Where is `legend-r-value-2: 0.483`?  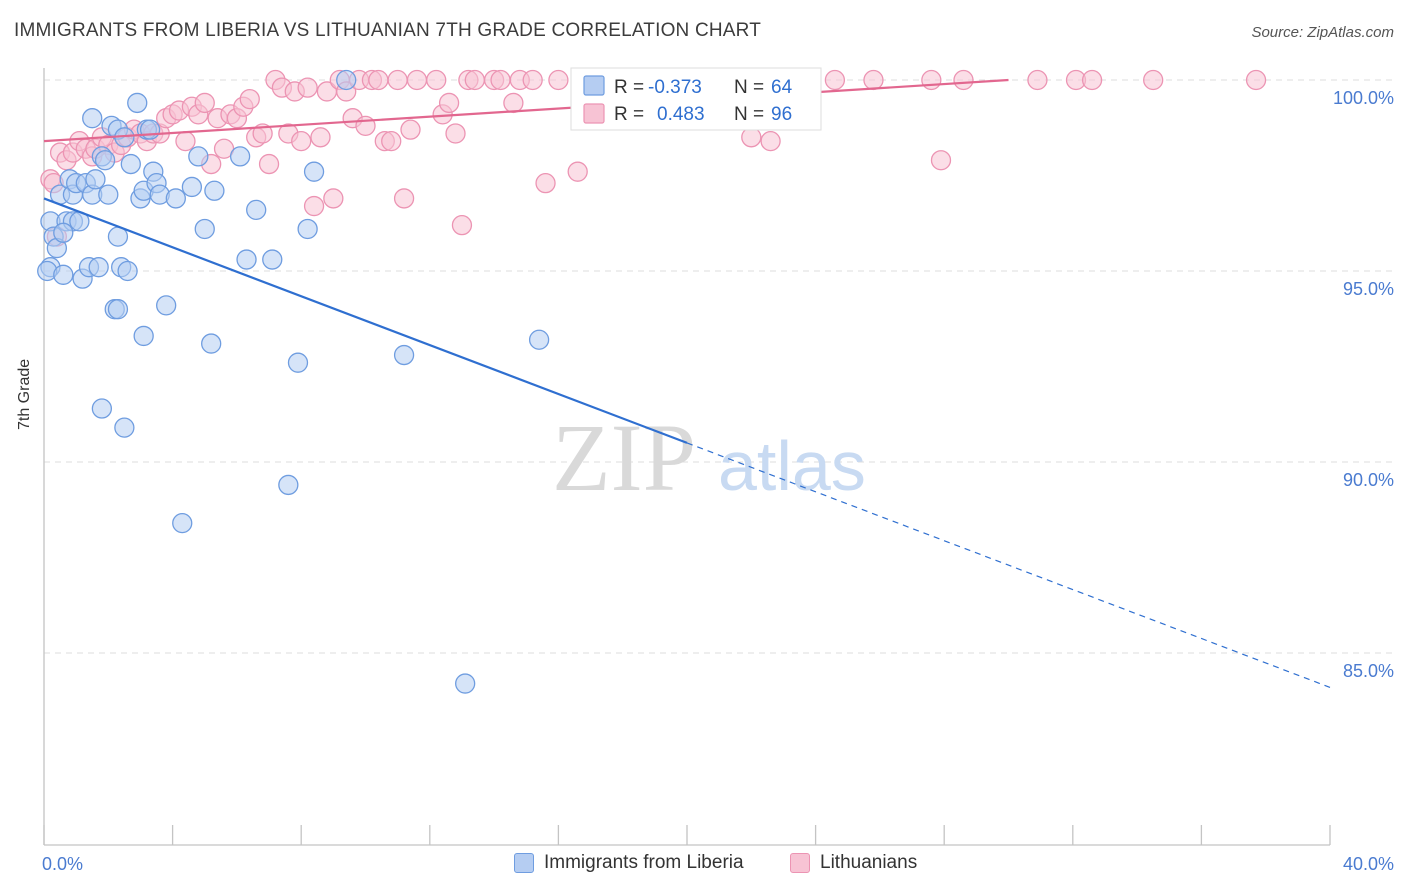
legend-r-value-2: 0.483 is located at coordinates (681, 114).